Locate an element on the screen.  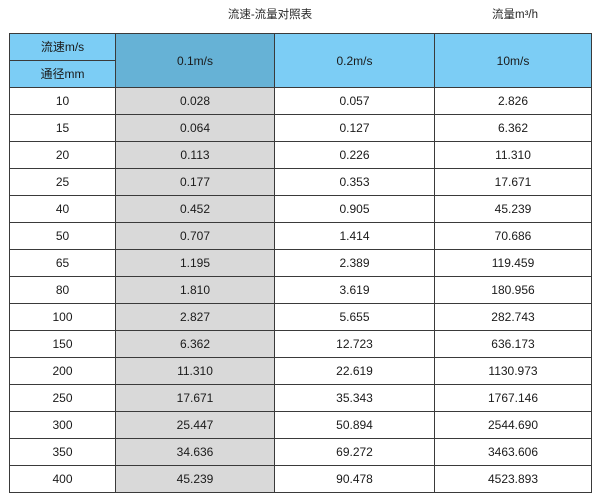
cell-v1: 1.810 is located at coordinates (195, 290).